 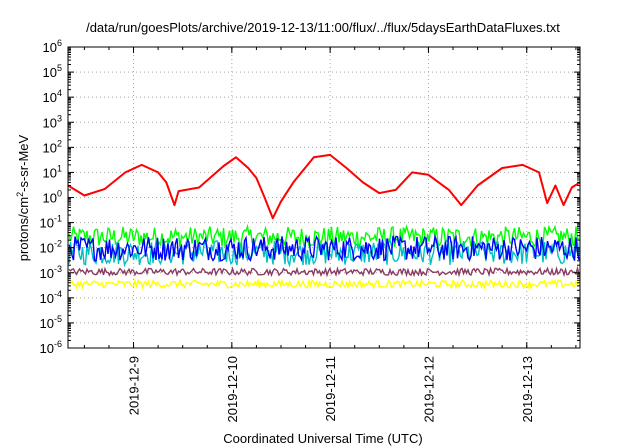 I want to click on y-tick-label: 10⁶, so click(x=52, y=46).